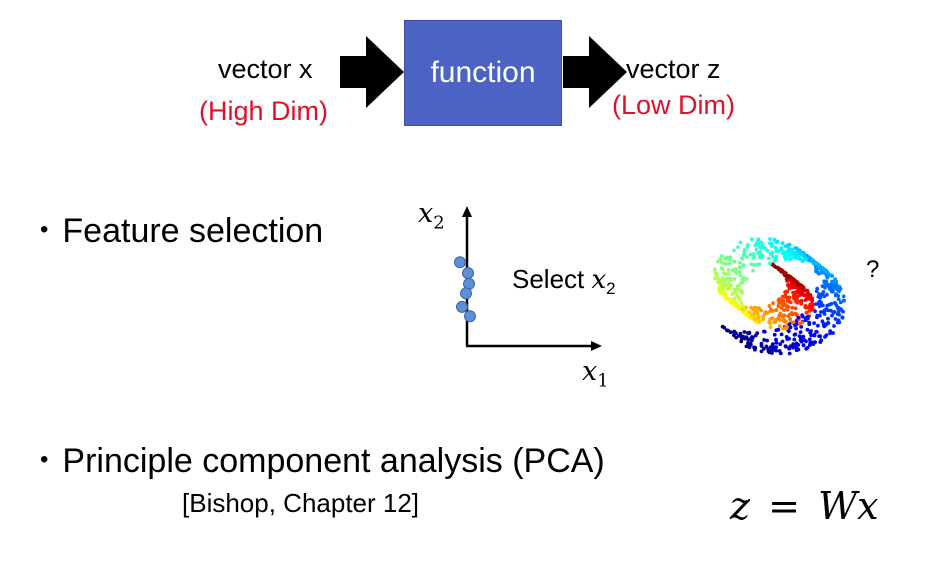 This screenshot has height=581, width=948. Describe the element at coordinates (673, 69) in the screenshot. I see `output-label: vector z` at that location.